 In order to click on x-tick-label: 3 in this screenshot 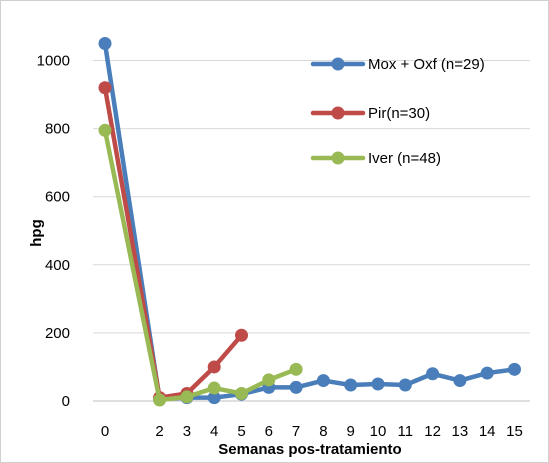, I will do `click(187, 431)`.